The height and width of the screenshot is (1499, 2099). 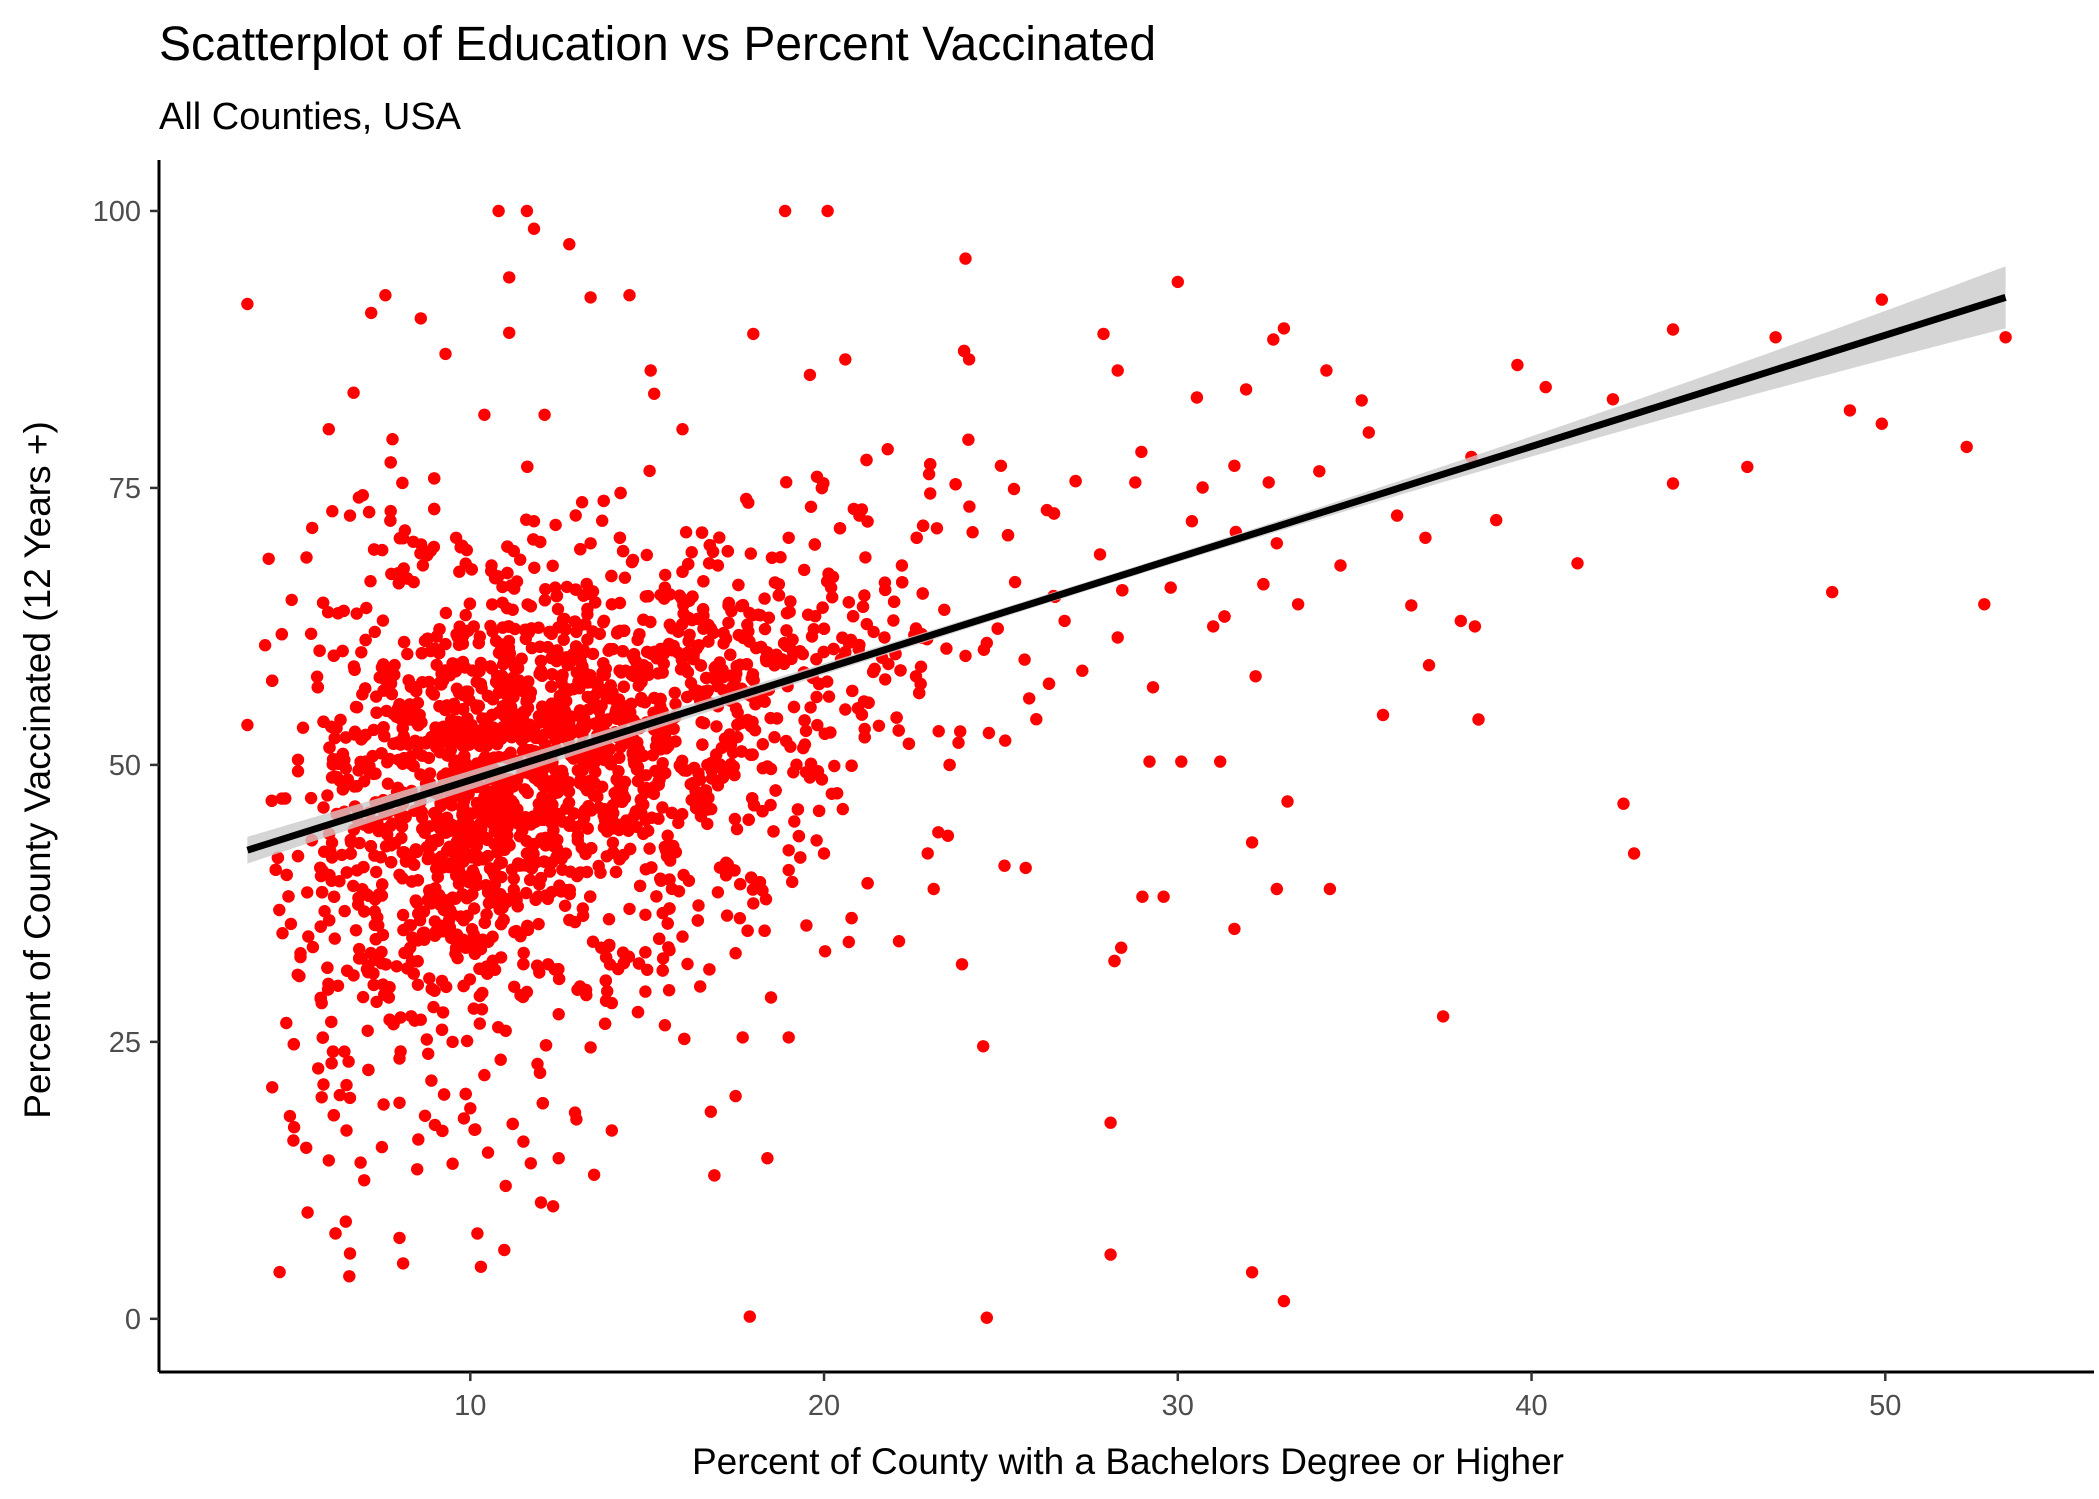 What do you see at coordinates (125, 1043) in the screenshot?
I see `y-tick-label: 25` at bounding box center [125, 1043].